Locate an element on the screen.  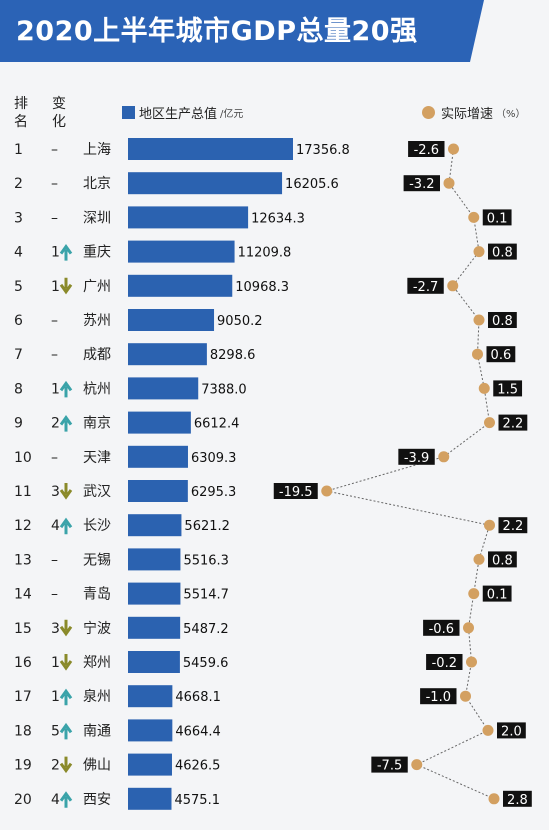
city-label: 南京 is located at coordinates (97, 424).